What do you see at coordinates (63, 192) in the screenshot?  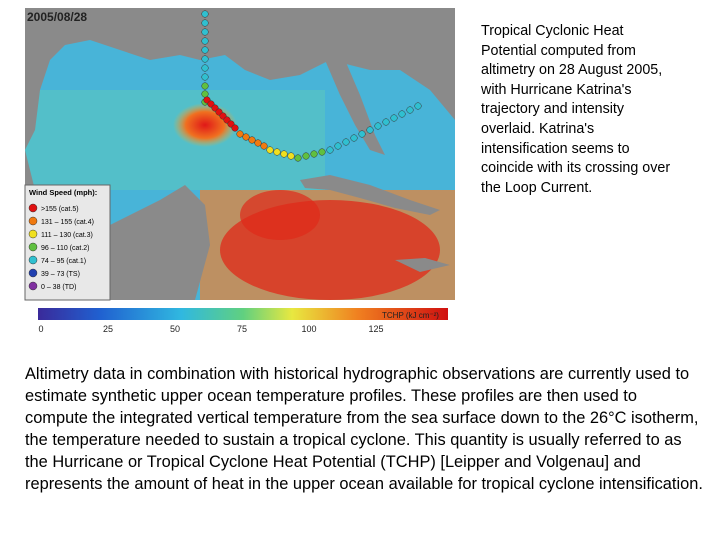 I see `legend-title: Wind Speed (mph):` at bounding box center [63, 192].